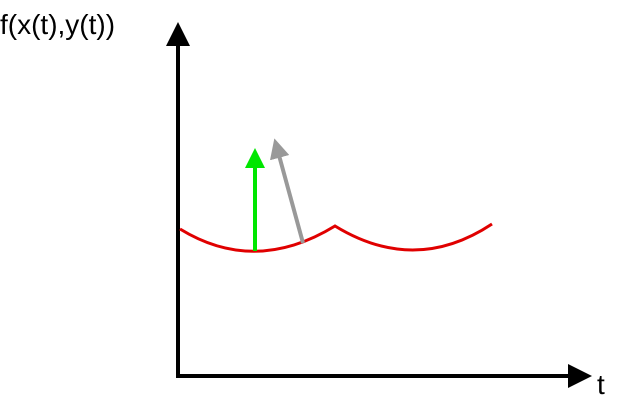 The image size is (635, 403). I want to click on curve, so click(336, 237).